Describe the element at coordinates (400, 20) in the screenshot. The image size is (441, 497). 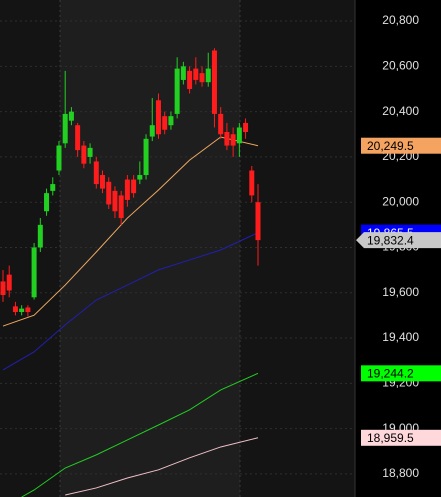
I see `y-tick-label: 20,800` at that location.